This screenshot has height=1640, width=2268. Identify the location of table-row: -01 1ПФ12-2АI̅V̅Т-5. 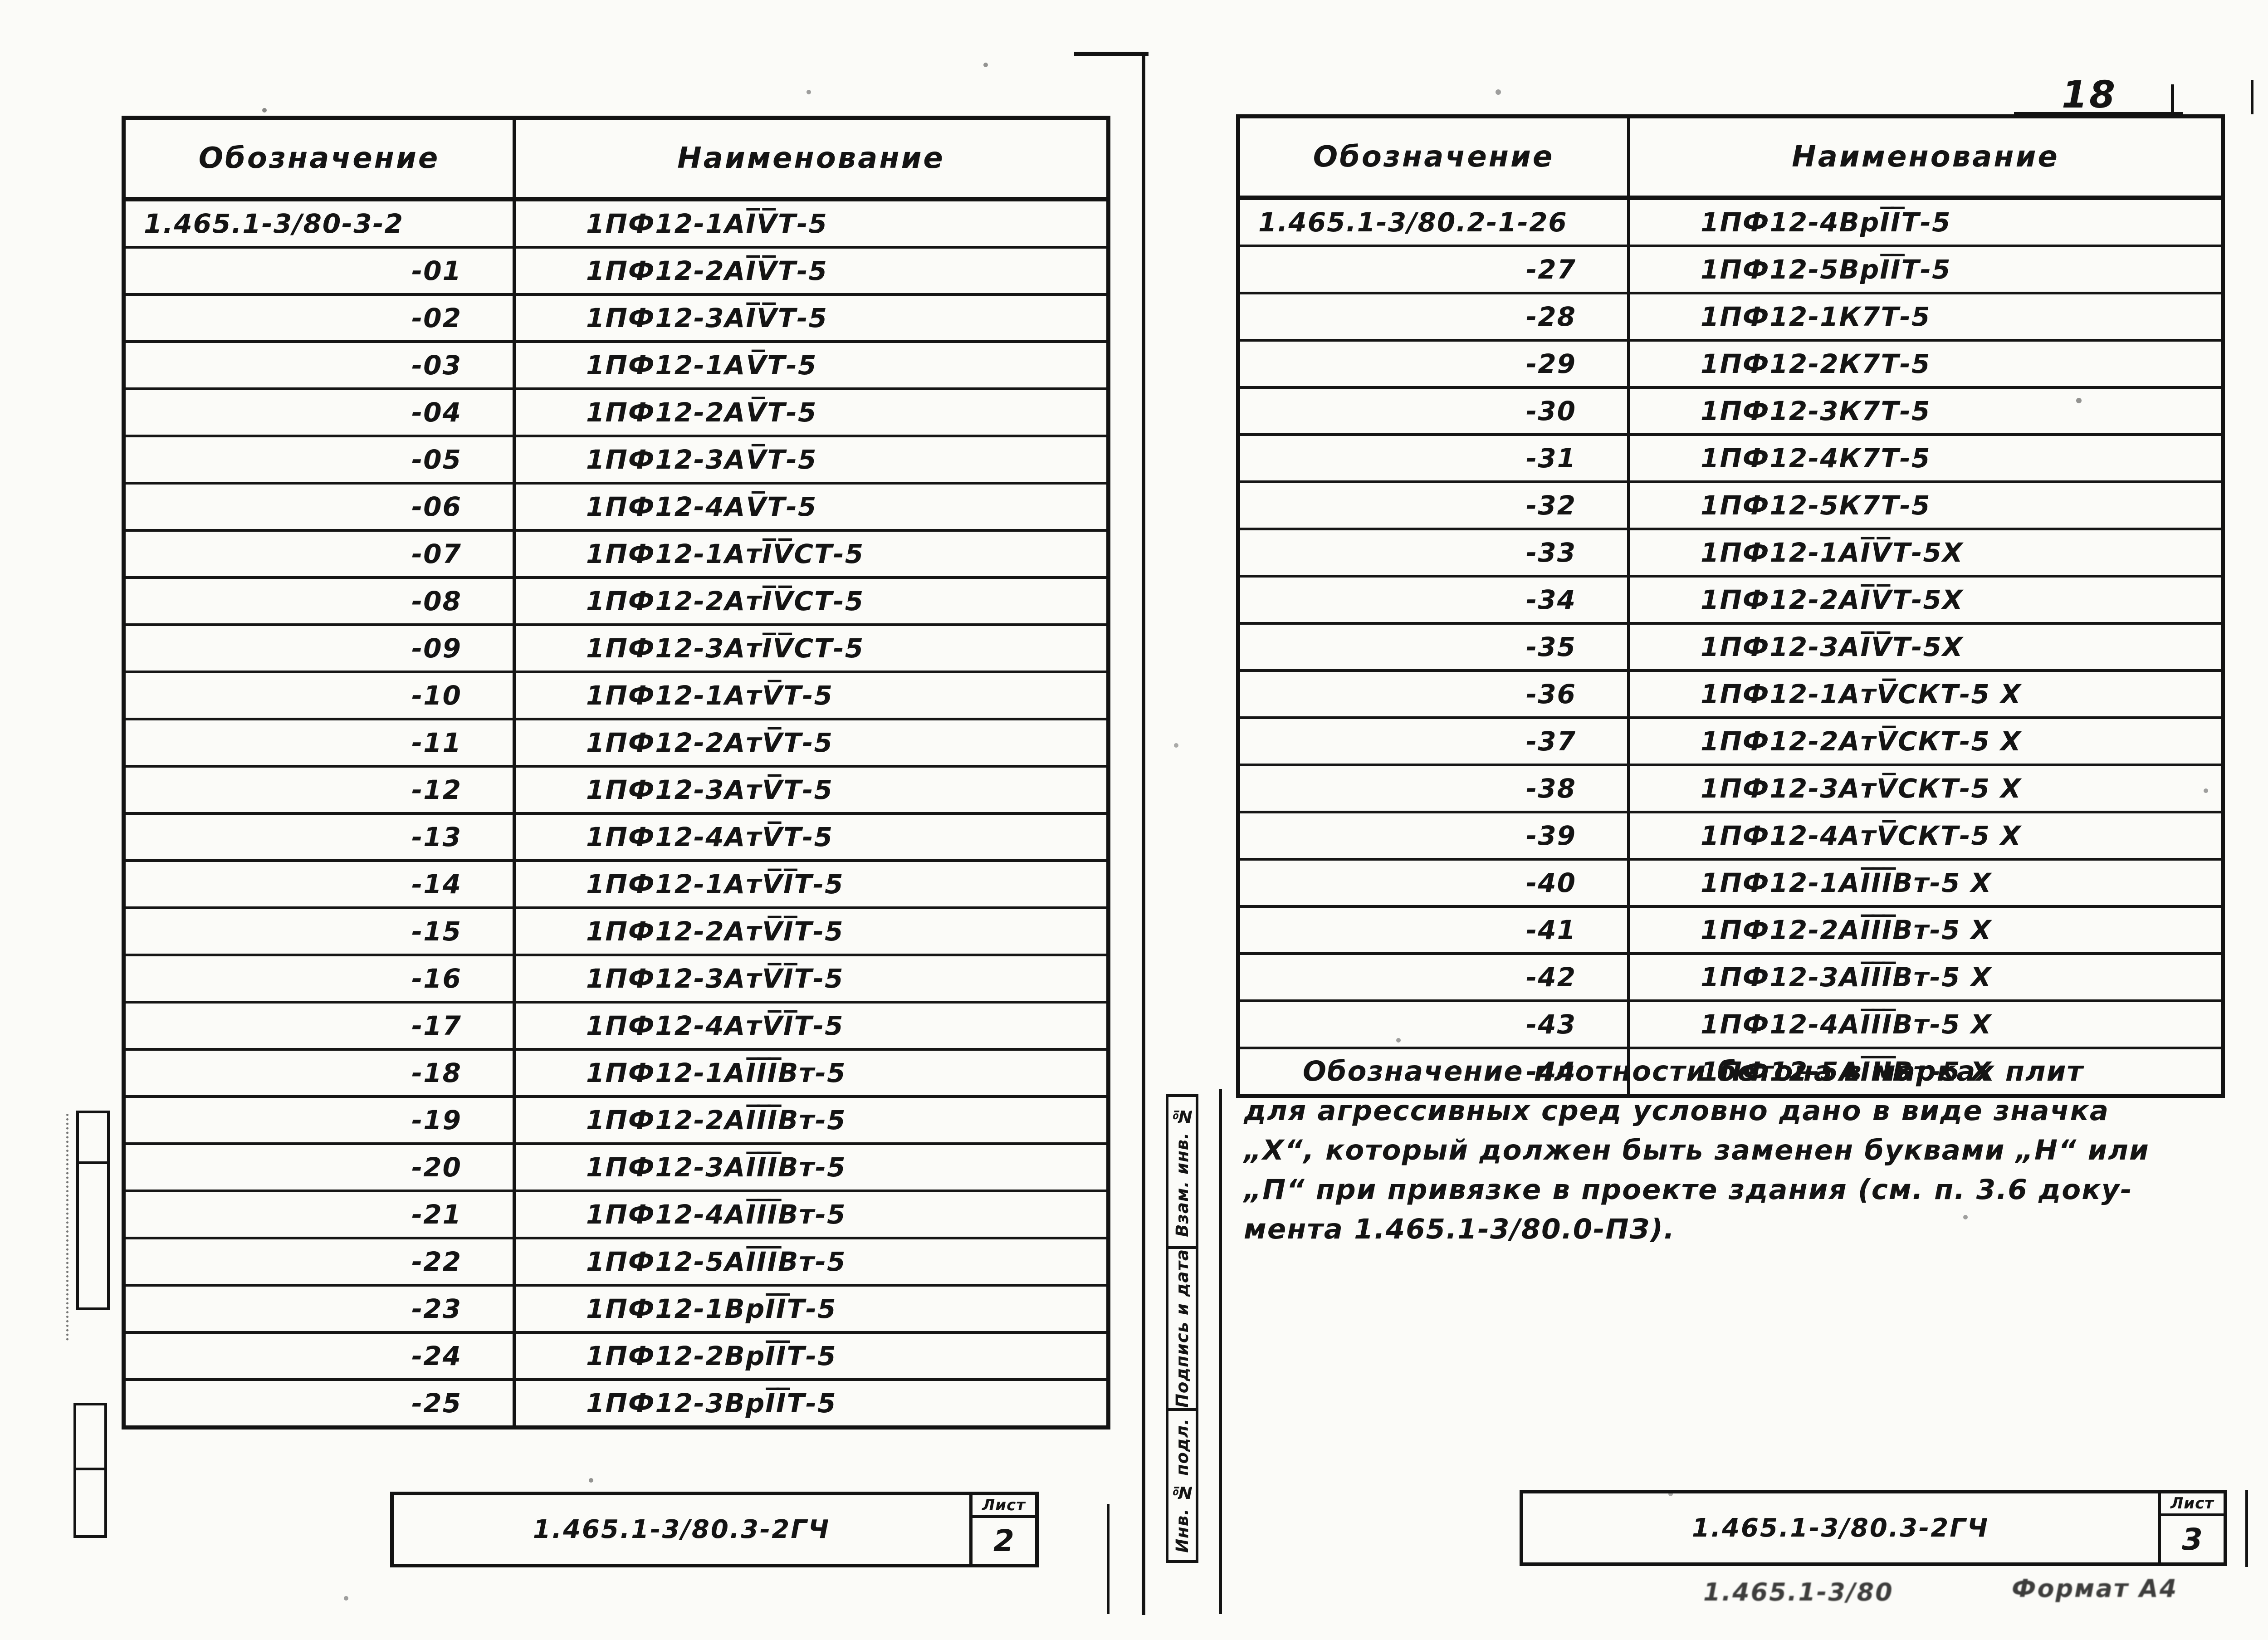
(616, 269).